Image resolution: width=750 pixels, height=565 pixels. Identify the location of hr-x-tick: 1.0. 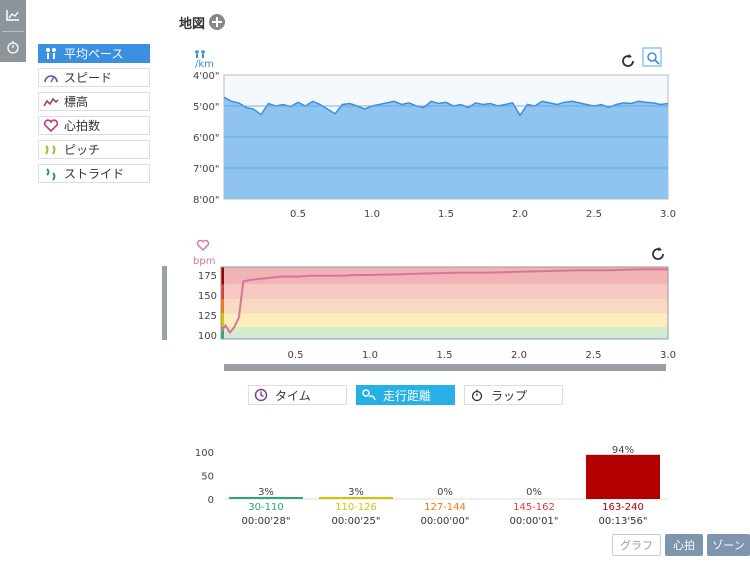
(370, 355).